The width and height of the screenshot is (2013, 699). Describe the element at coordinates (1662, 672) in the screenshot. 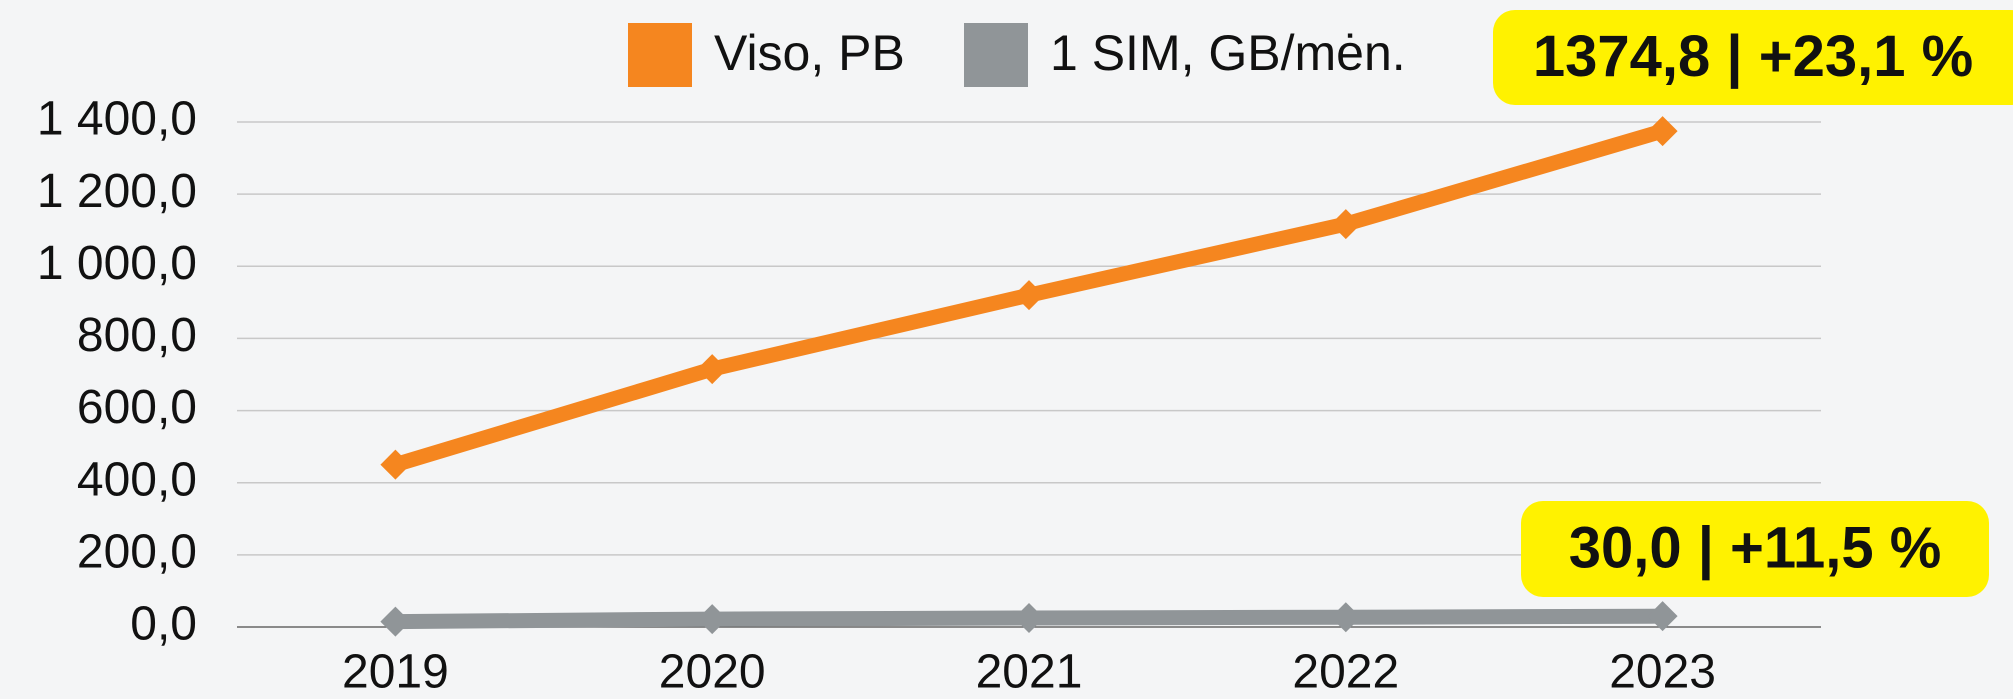

I see `x-tick-label: 2023` at that location.